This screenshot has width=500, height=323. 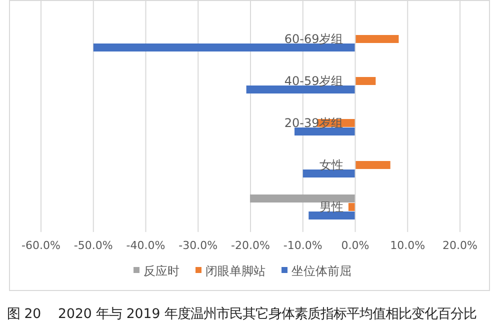 What do you see at coordinates (408, 245) in the screenshot?
I see `x-tick-label: 10.0%` at bounding box center [408, 245].